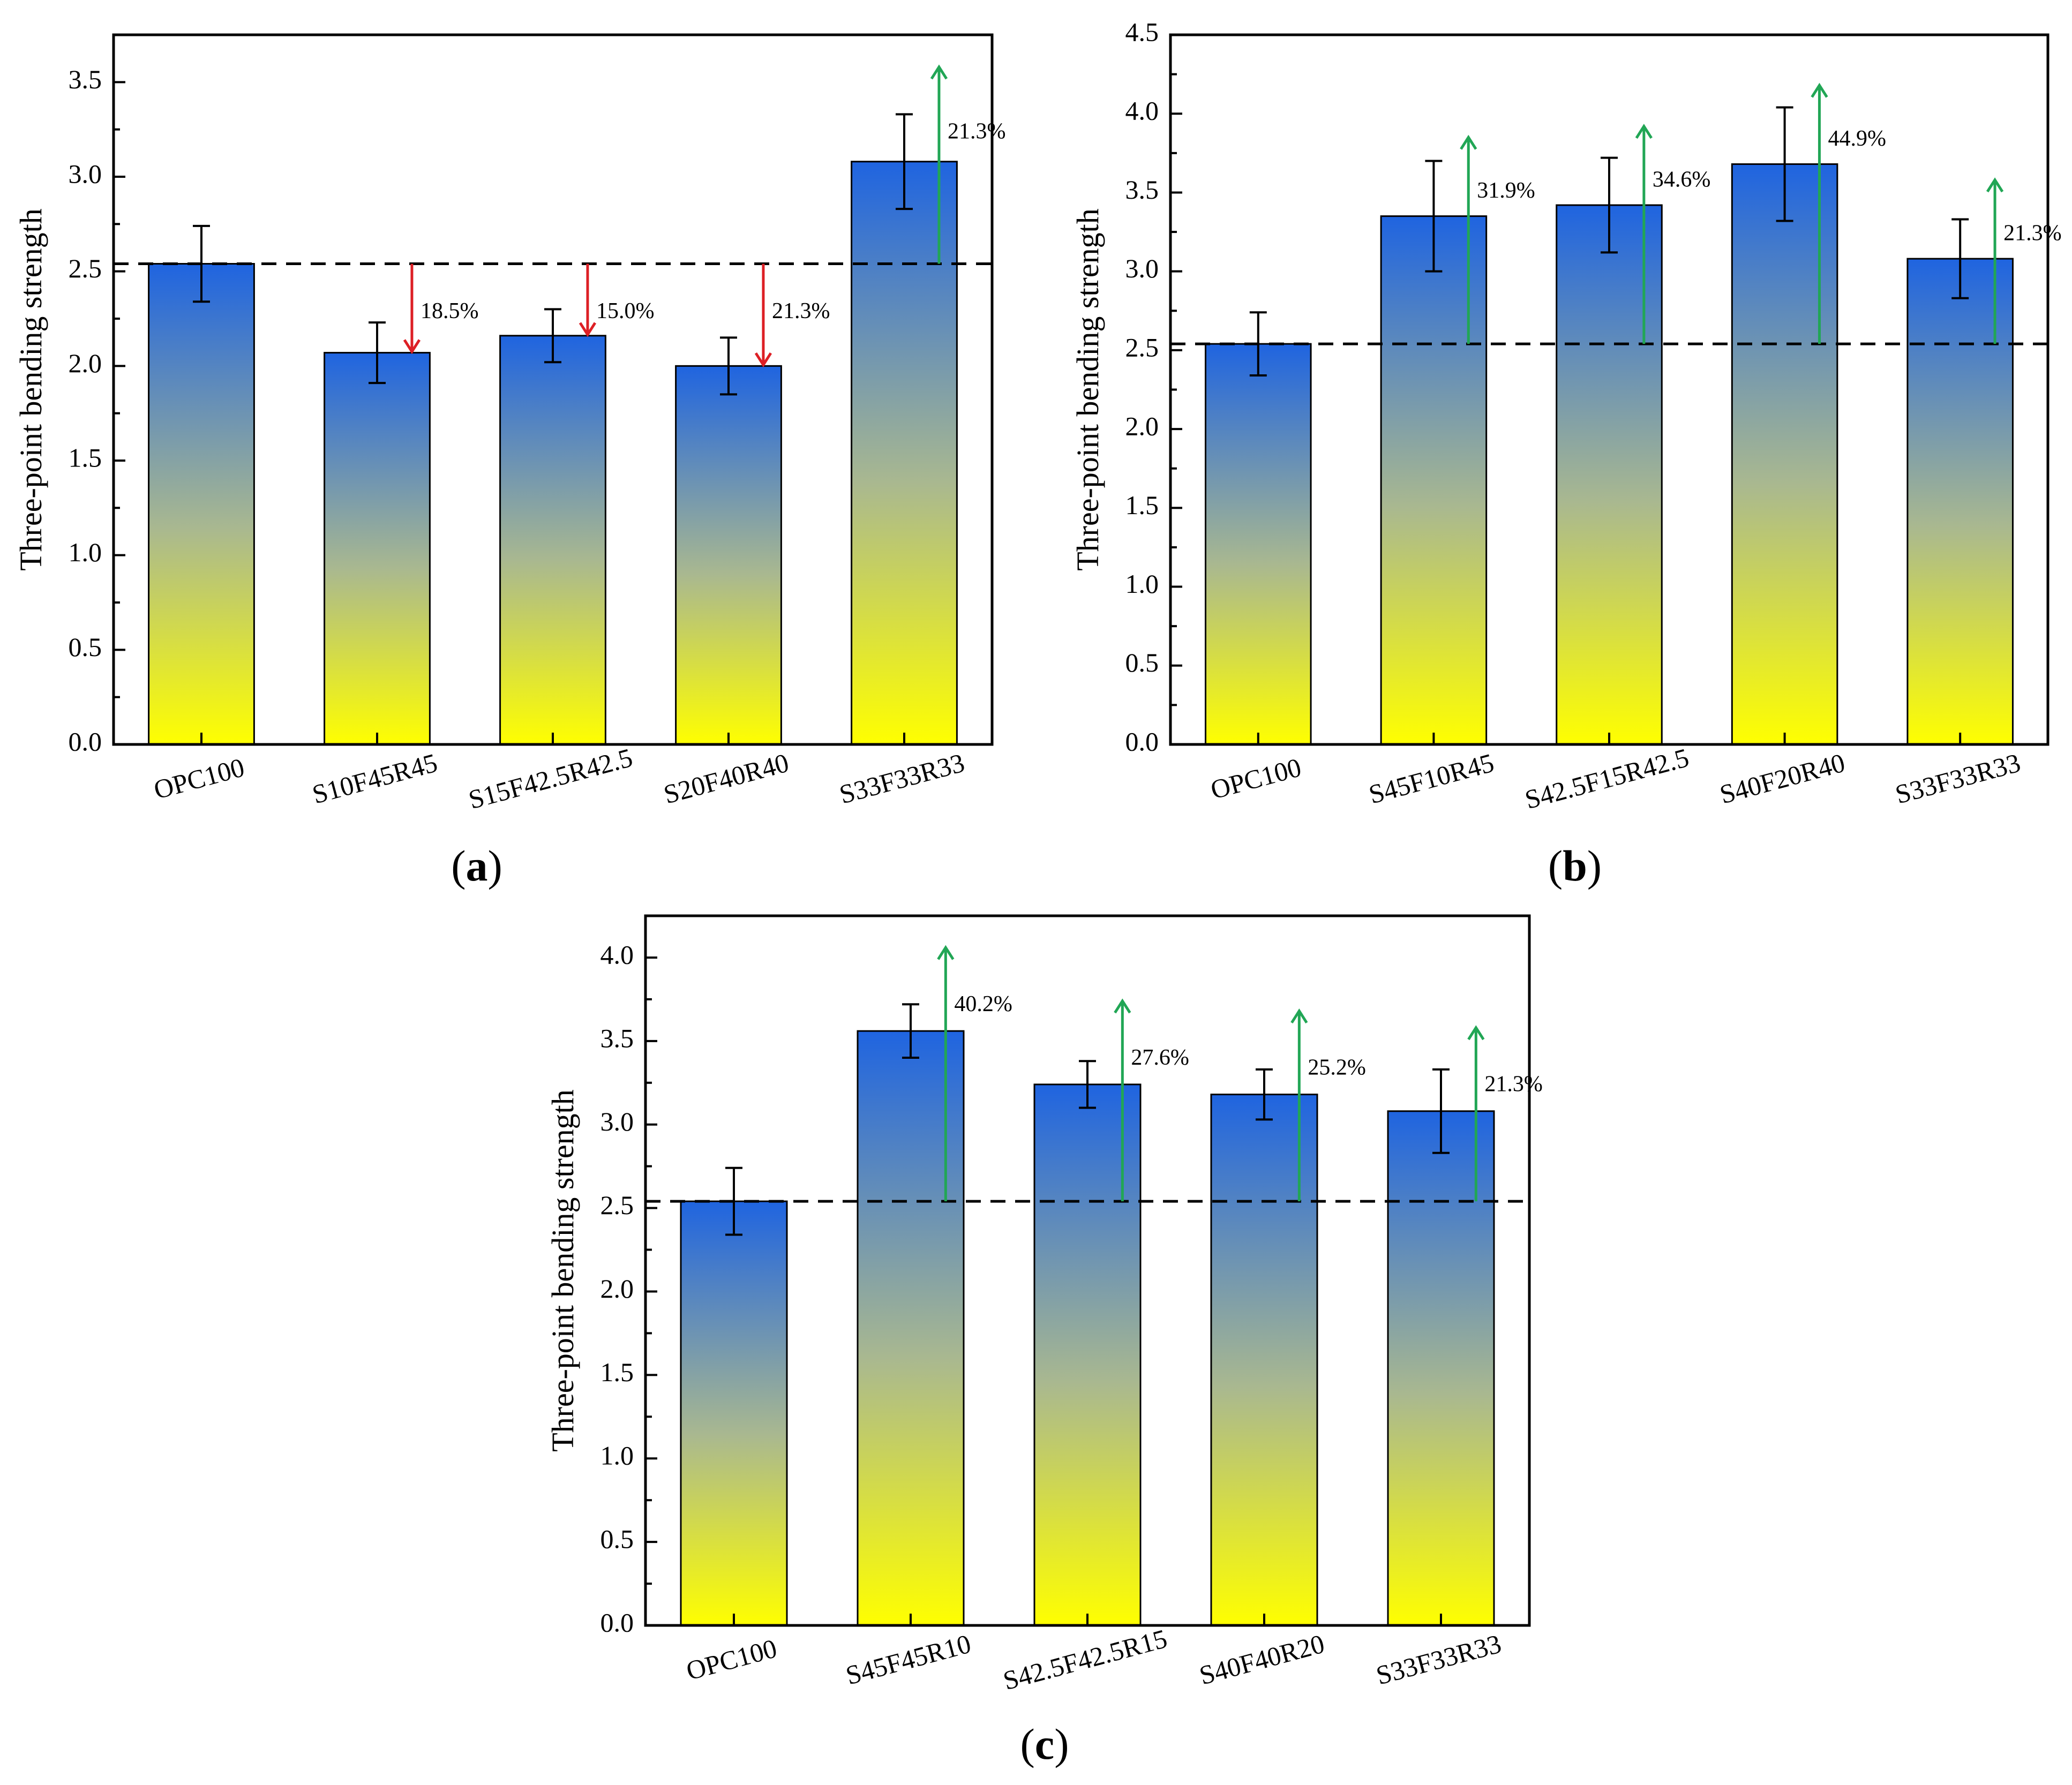 This screenshot has height=1785, width=2072. What do you see at coordinates (1142, 426) in the screenshot?
I see `y-tick-label-b-4: 2.0` at bounding box center [1142, 426].